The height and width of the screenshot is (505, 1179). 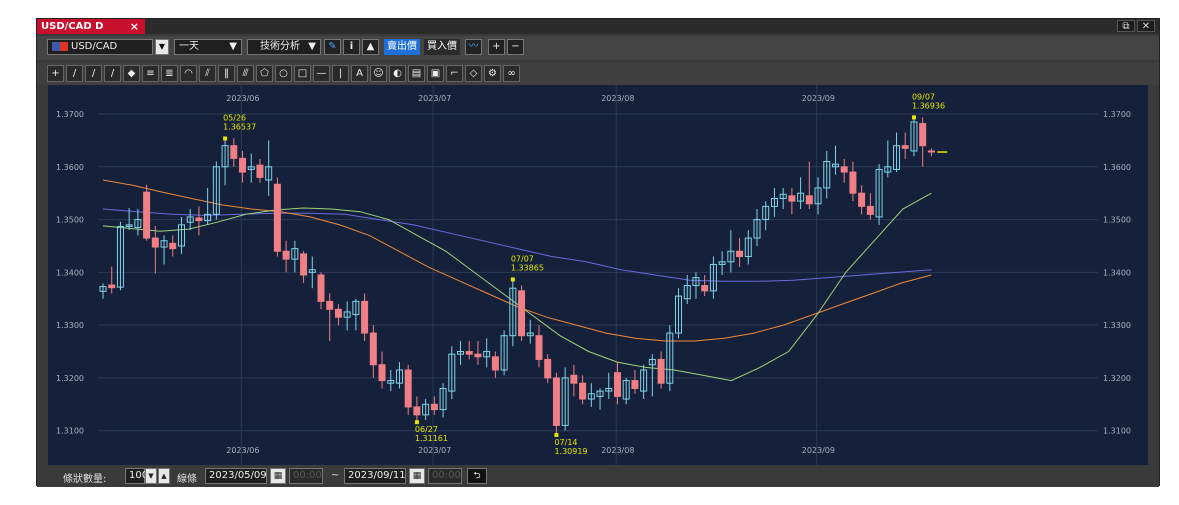 What do you see at coordinates (1117, 378) in the screenshot?
I see `y-tick-label-right: 1.3200` at bounding box center [1117, 378].